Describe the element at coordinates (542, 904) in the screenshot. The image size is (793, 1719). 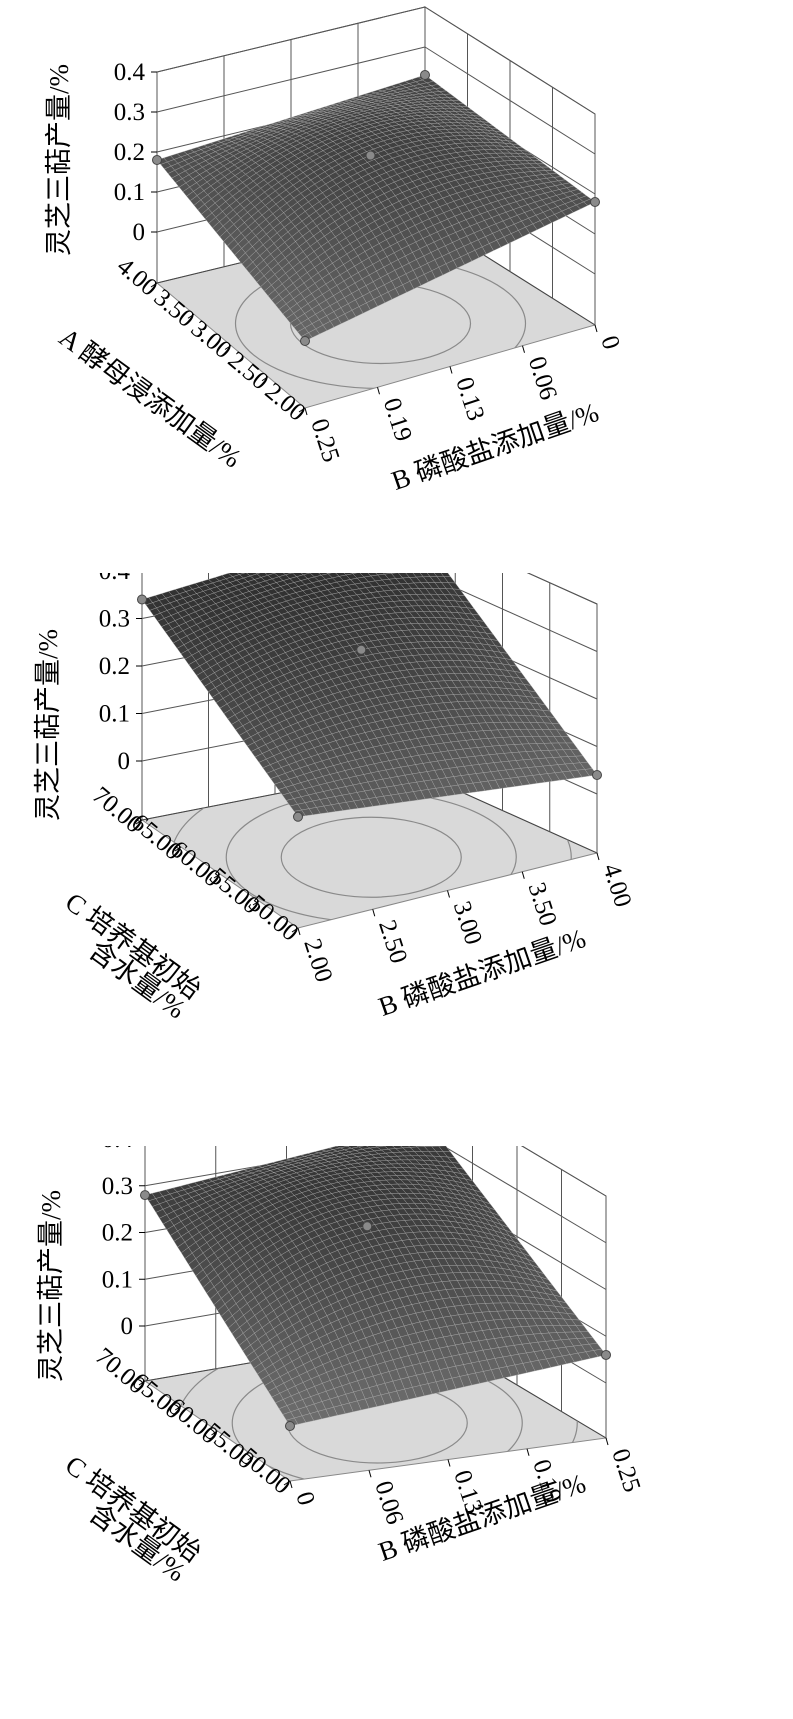
I see `x-tick-label: 3.50` at that location.